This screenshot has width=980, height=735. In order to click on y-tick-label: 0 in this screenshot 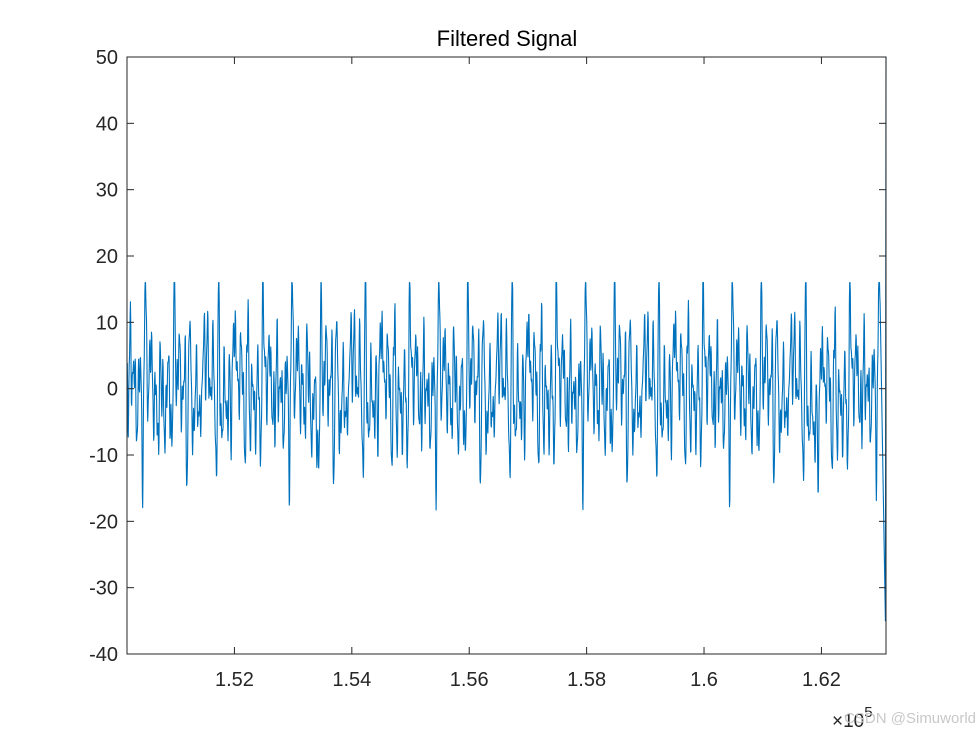, I will do `click(112, 390)`.